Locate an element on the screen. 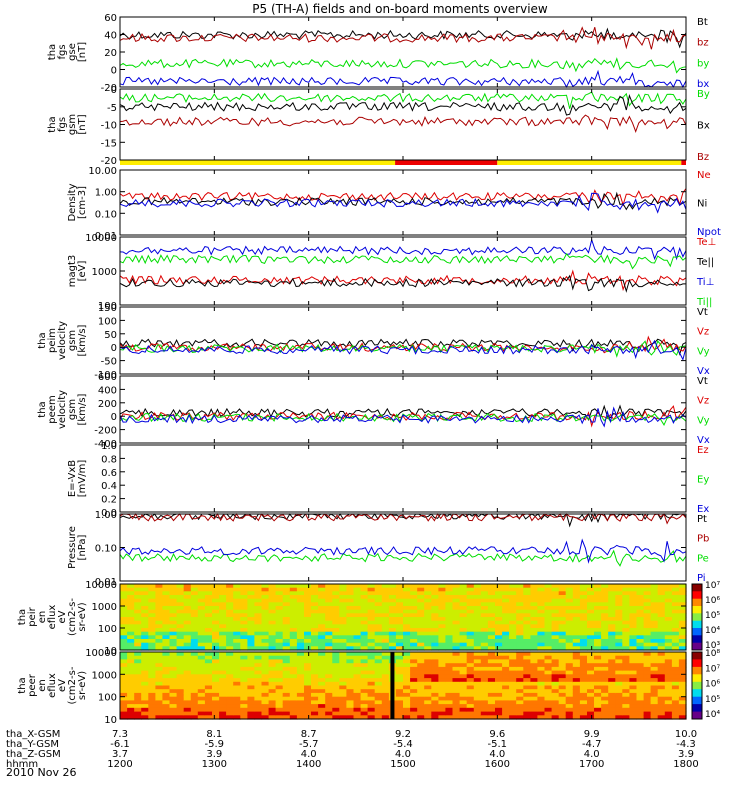 This screenshot has width=750, height=800. ephemeris-value: 9.6 is located at coordinates (497, 734).